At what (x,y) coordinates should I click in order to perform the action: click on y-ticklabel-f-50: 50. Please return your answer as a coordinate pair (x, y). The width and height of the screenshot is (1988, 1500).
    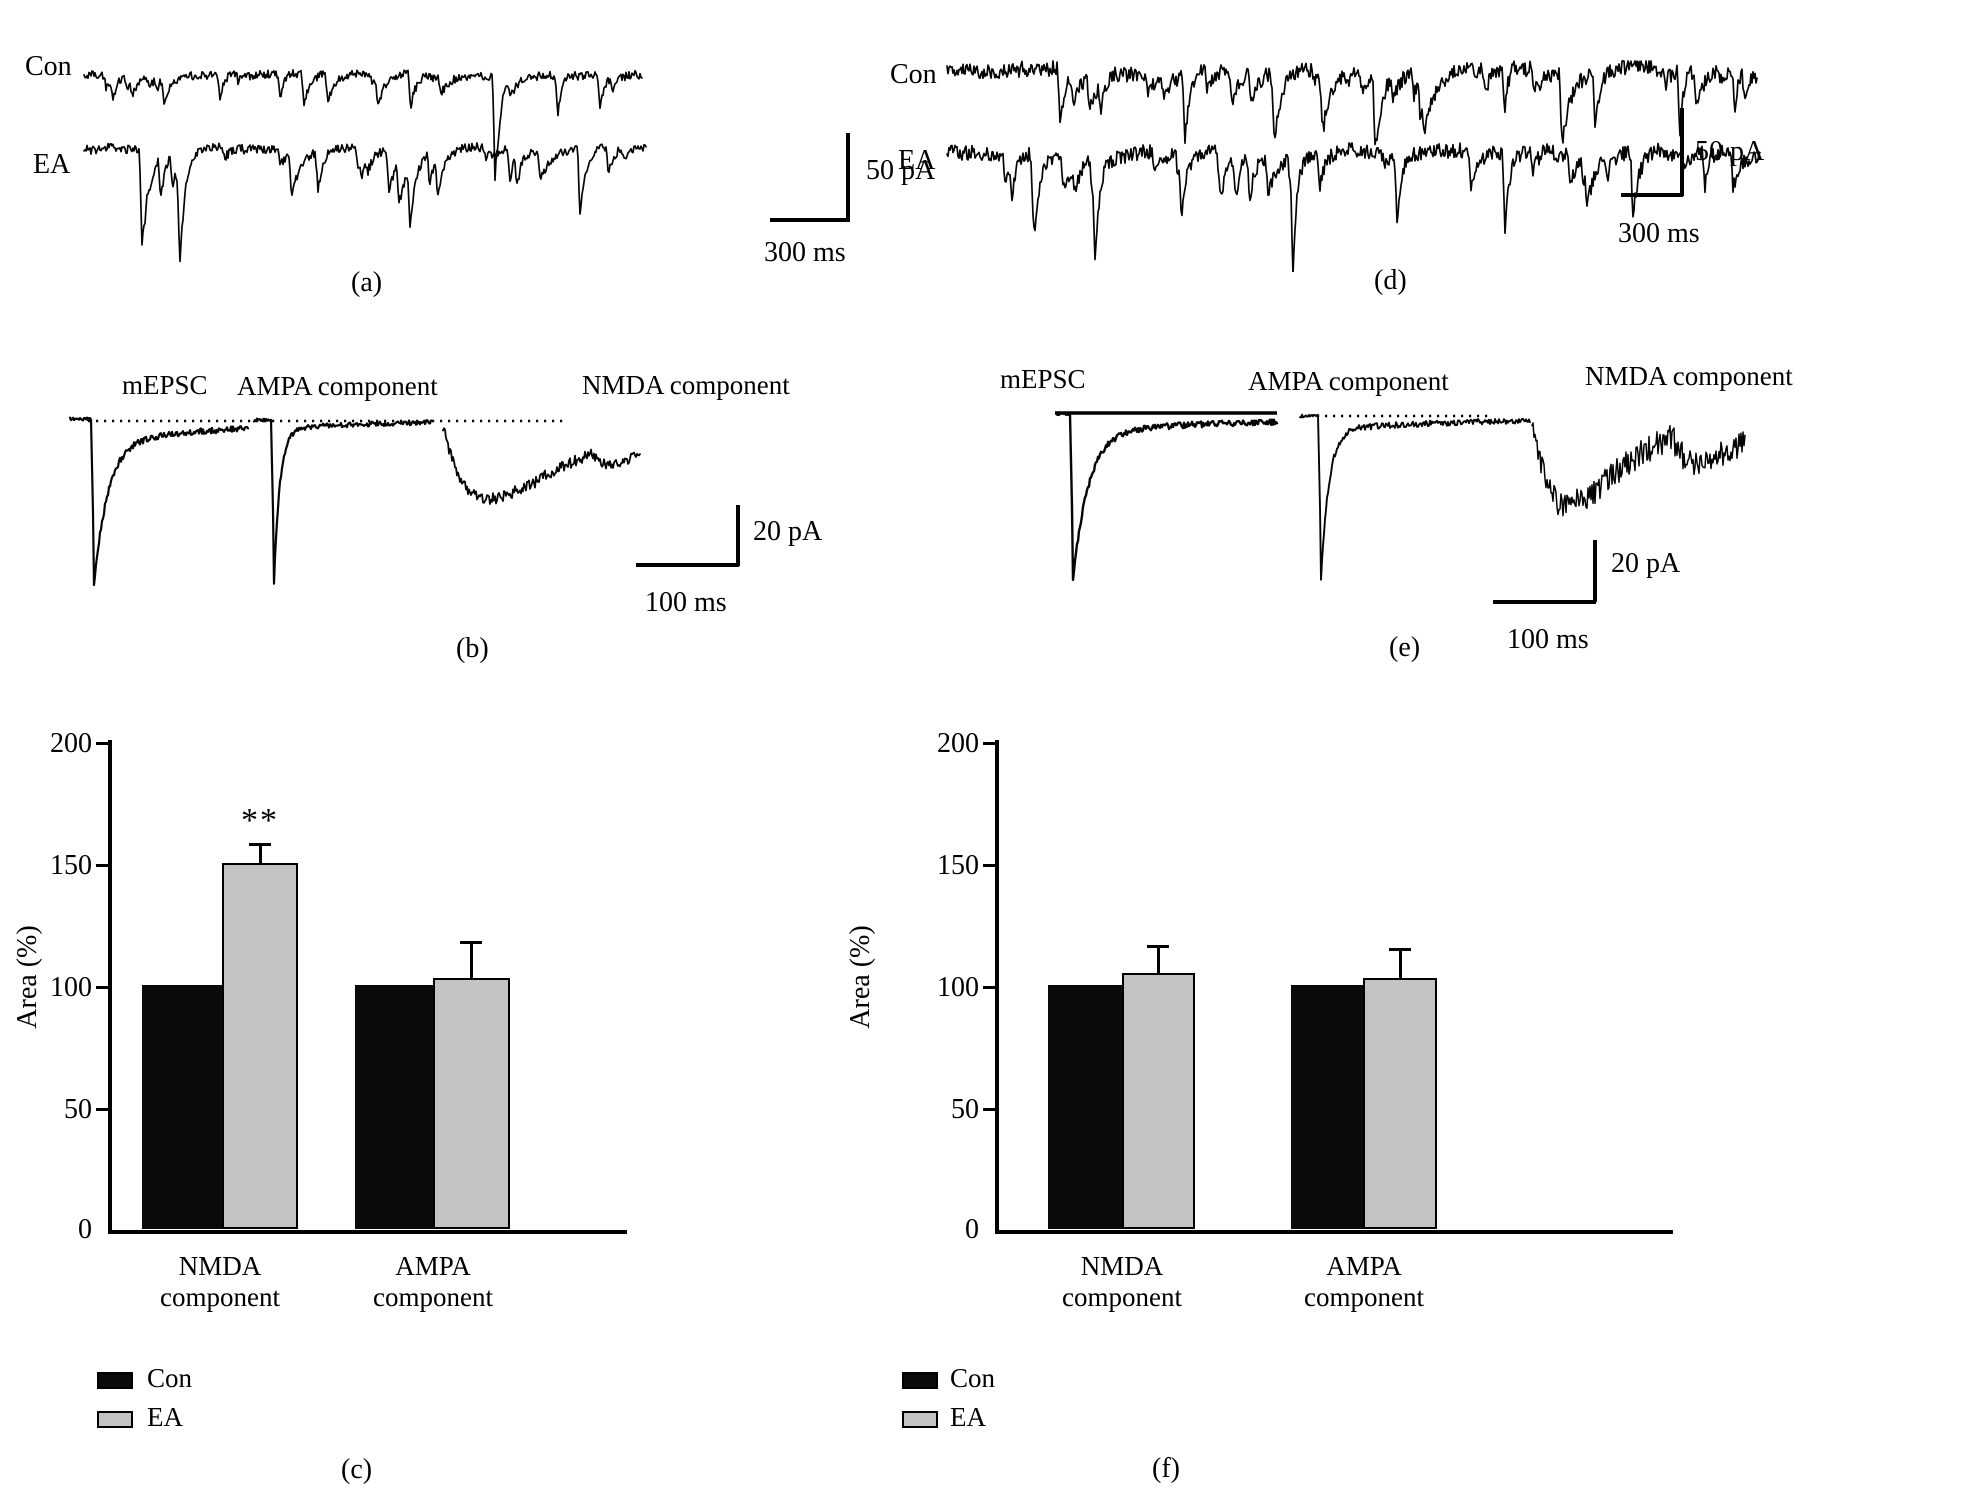
    Looking at the image, I should click on (965, 1109).